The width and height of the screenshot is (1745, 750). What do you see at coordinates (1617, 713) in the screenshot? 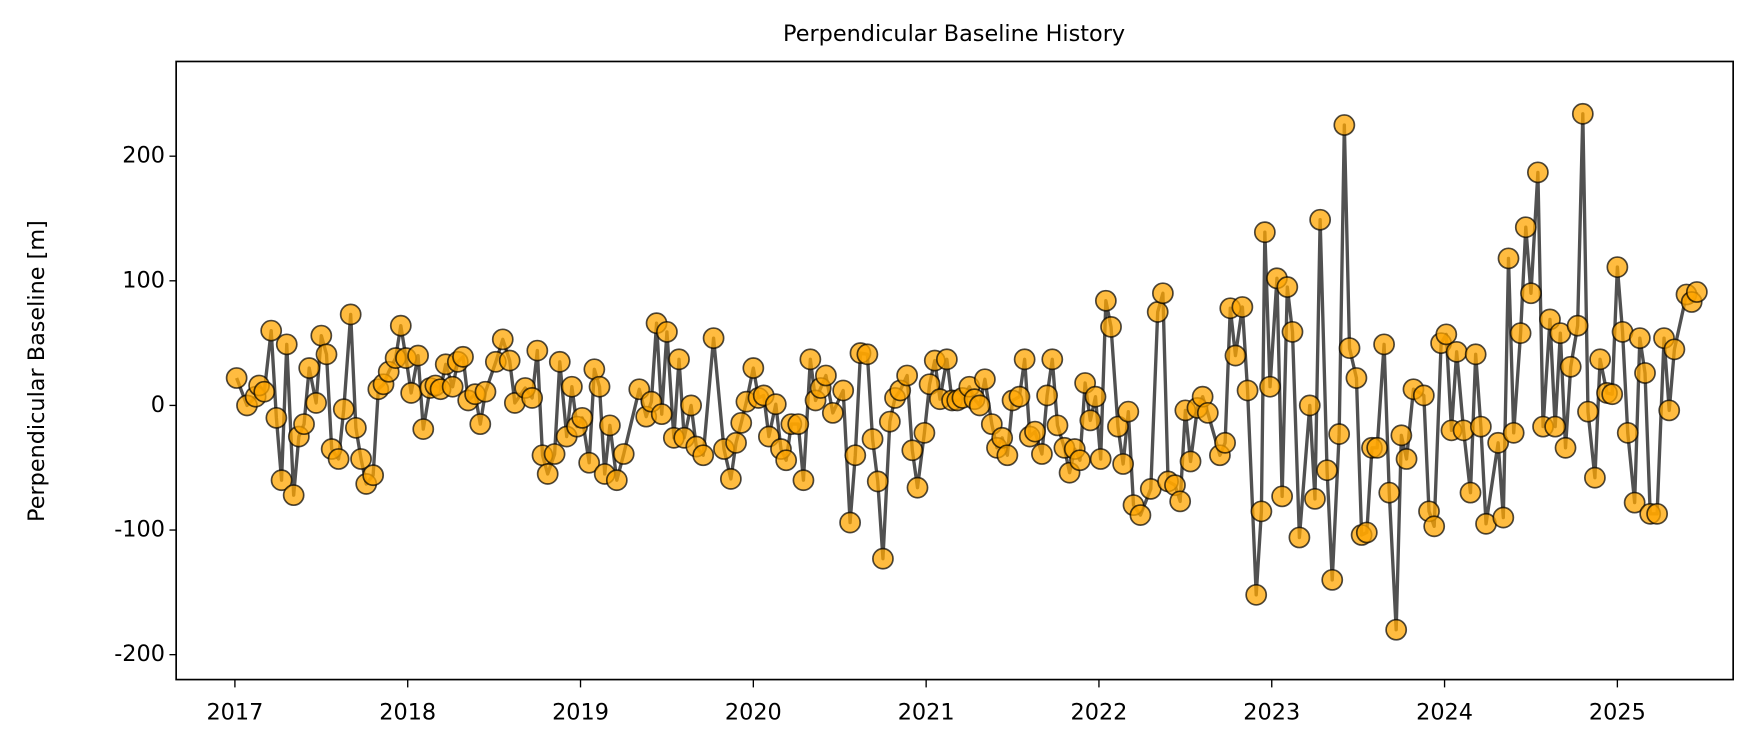
I see `x-tick-label: 2025` at bounding box center [1617, 713].